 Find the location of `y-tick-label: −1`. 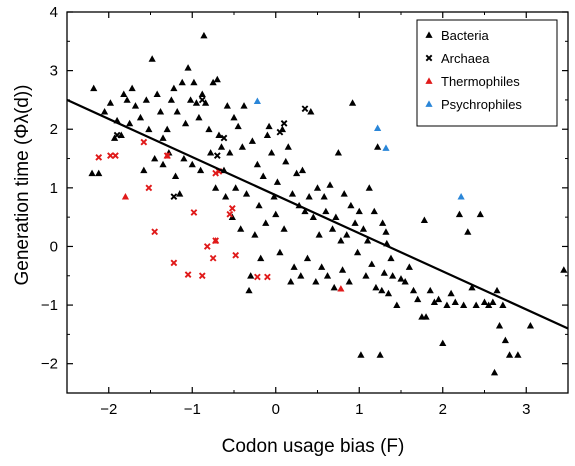

y-tick-label: −1 is located at coordinates (49, 305).